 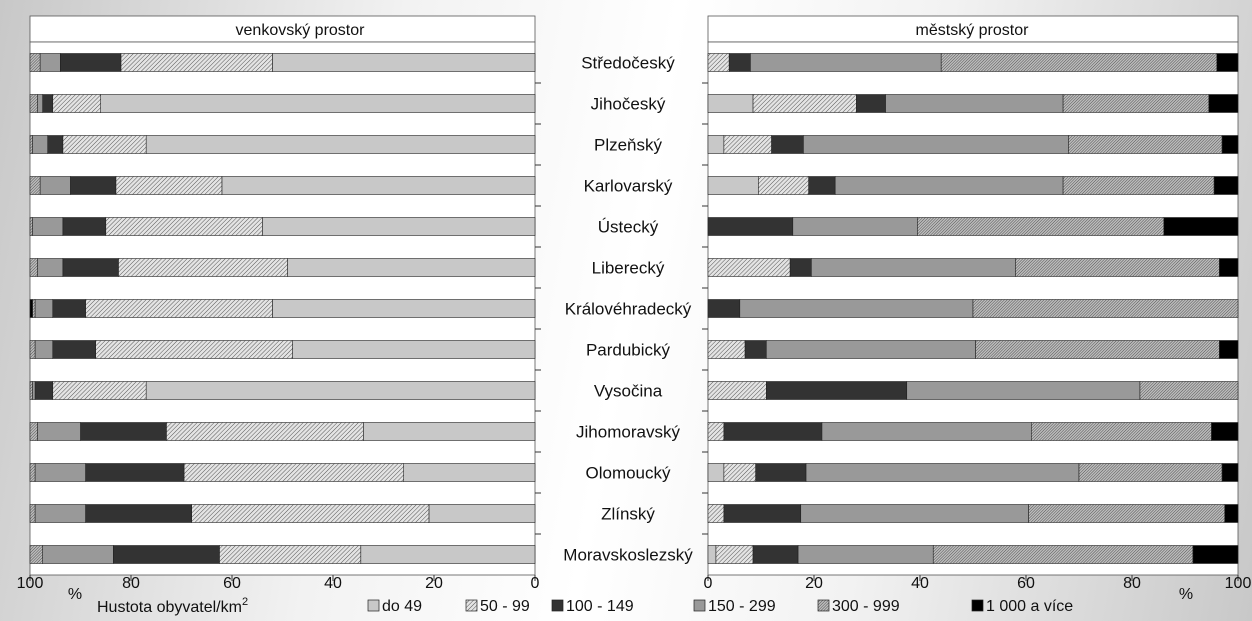 I want to click on category-label-karlovarsky: Karlovarský, so click(x=628, y=186).